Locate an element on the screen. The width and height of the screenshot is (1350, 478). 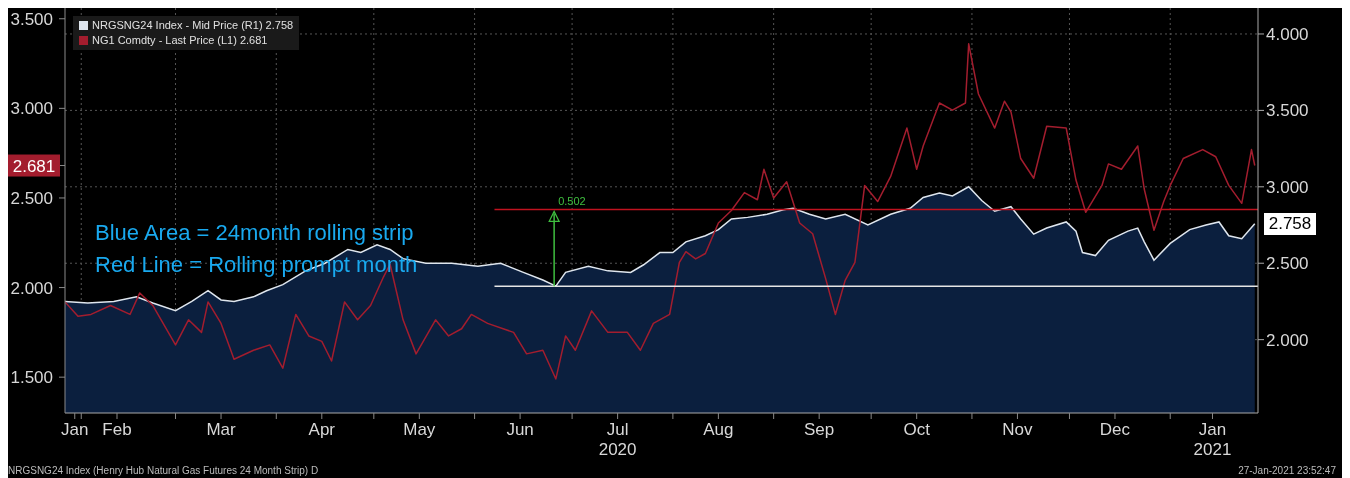
text: 27-Jan-2021 23:52:47 is located at coordinates (1287, 470).